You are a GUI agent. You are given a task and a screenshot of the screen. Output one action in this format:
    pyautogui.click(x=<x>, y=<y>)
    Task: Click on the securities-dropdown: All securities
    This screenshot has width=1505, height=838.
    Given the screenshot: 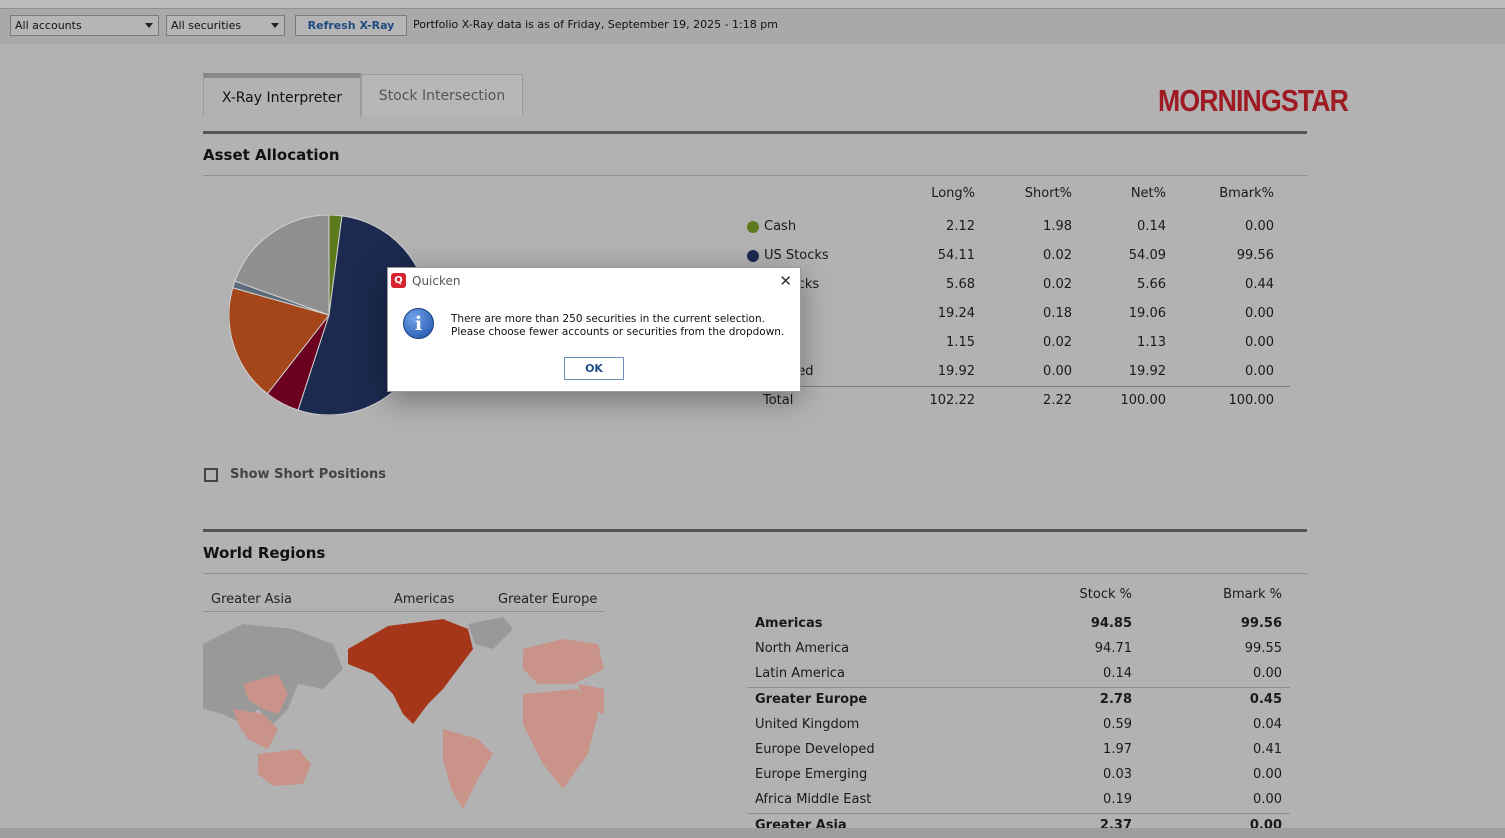 What is the action you would take?
    pyautogui.click(x=225, y=25)
    